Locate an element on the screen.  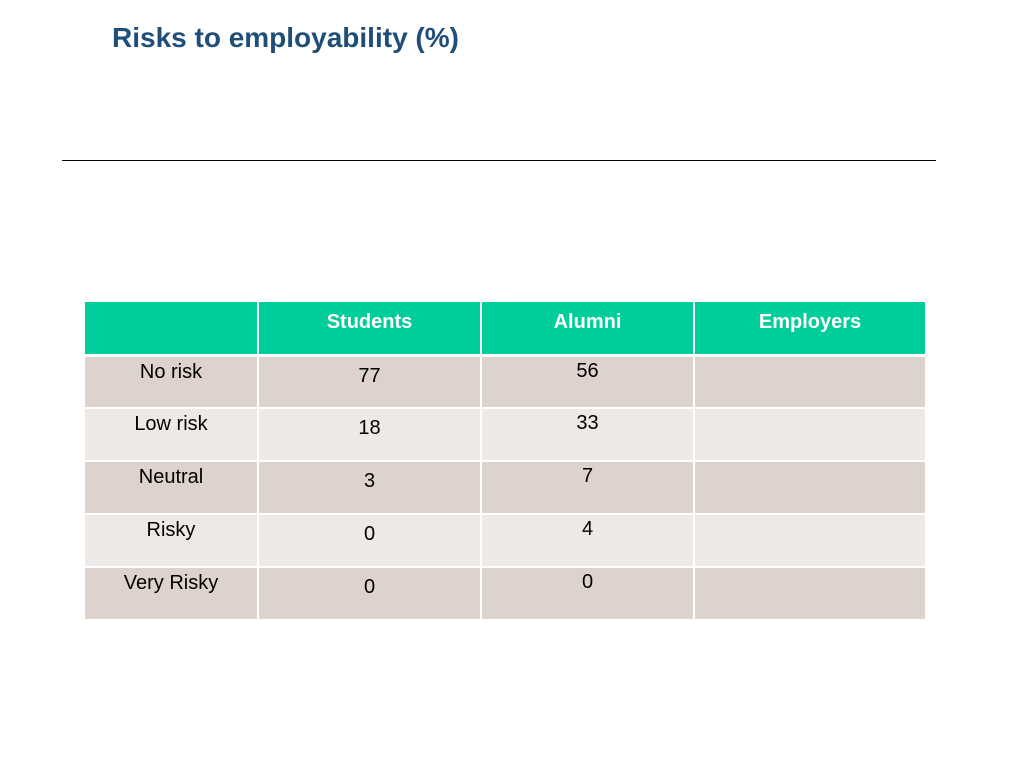
table-row: Neutral 3 7 is located at coordinates (505, 488).